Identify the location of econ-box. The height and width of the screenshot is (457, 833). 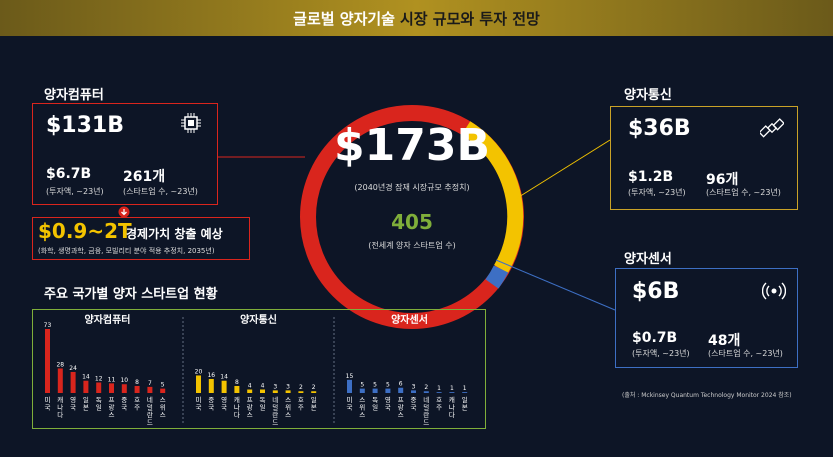
(141, 238).